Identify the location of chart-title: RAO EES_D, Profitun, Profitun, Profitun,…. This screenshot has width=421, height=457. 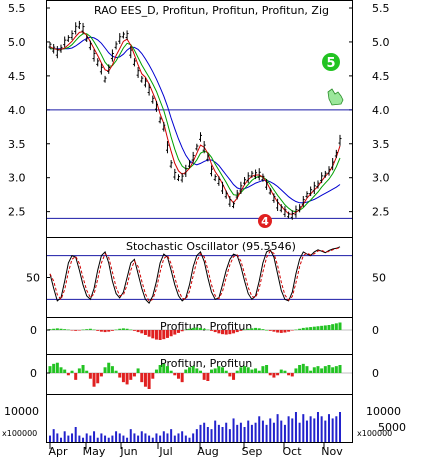
(211, 10).